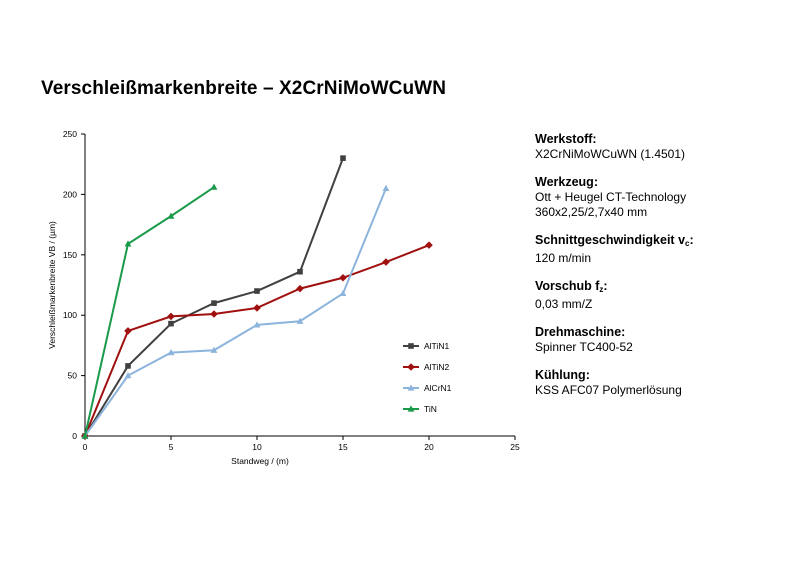 This screenshot has width=800, height=565. Describe the element at coordinates (420, 409) in the screenshot. I see `legend-item: TiN` at that location.